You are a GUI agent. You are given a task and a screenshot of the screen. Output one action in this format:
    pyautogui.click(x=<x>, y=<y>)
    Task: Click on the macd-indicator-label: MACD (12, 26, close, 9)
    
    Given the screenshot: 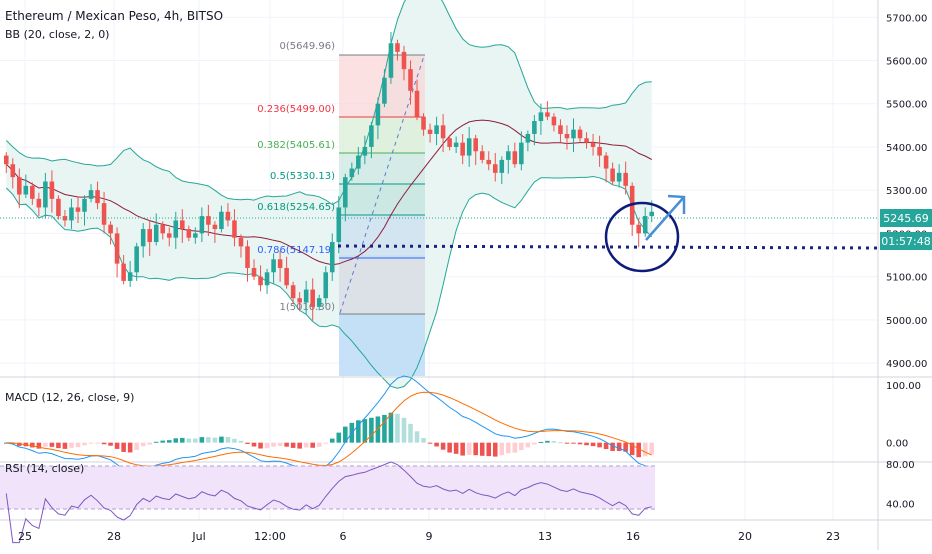 What is the action you would take?
    pyautogui.click(x=69, y=397)
    